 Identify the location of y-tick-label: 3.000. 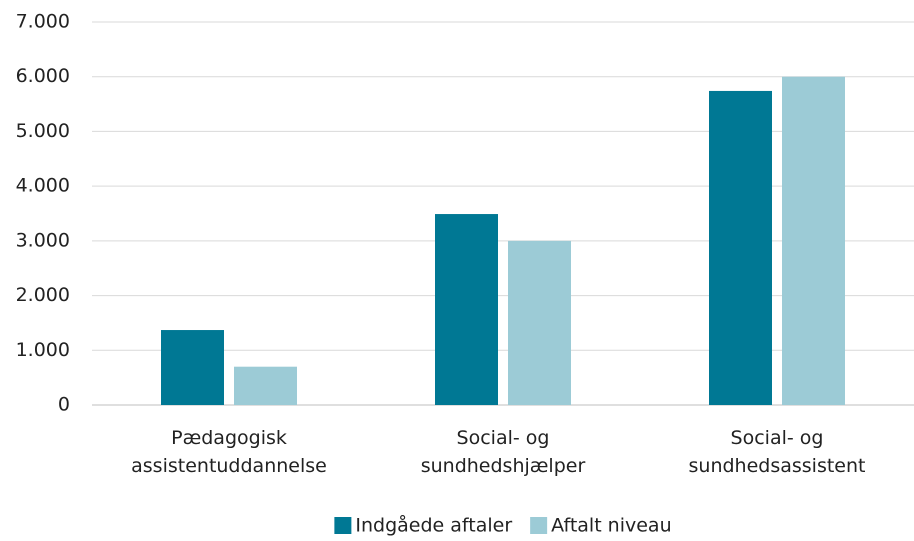
(43, 240).